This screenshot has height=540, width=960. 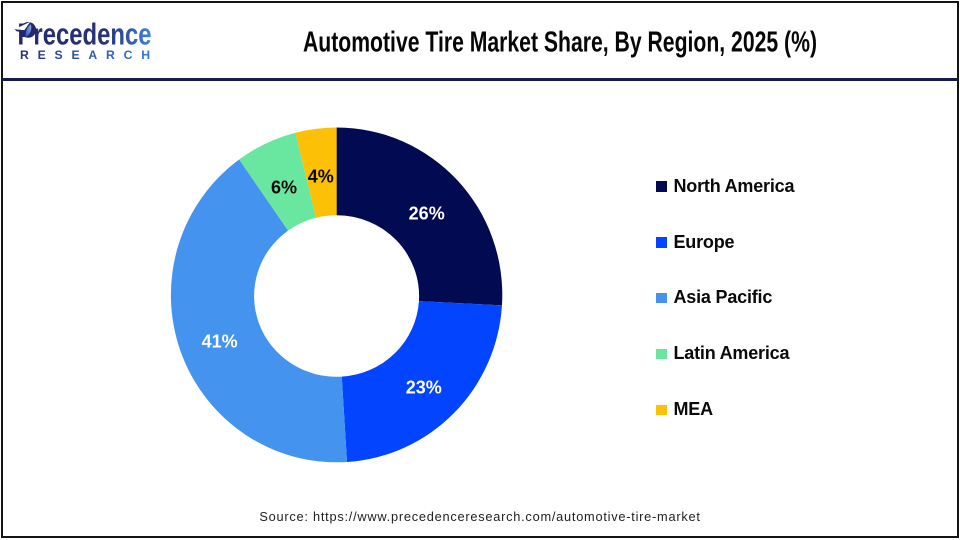 I want to click on svg-text: Precedence, so click(x=85, y=34).